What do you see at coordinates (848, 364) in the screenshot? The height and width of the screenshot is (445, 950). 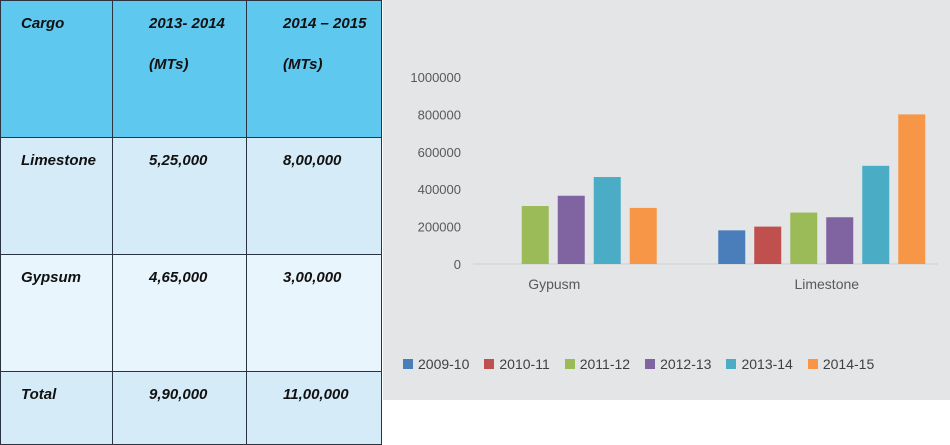 I see `legend-label: 2014-15` at bounding box center [848, 364].